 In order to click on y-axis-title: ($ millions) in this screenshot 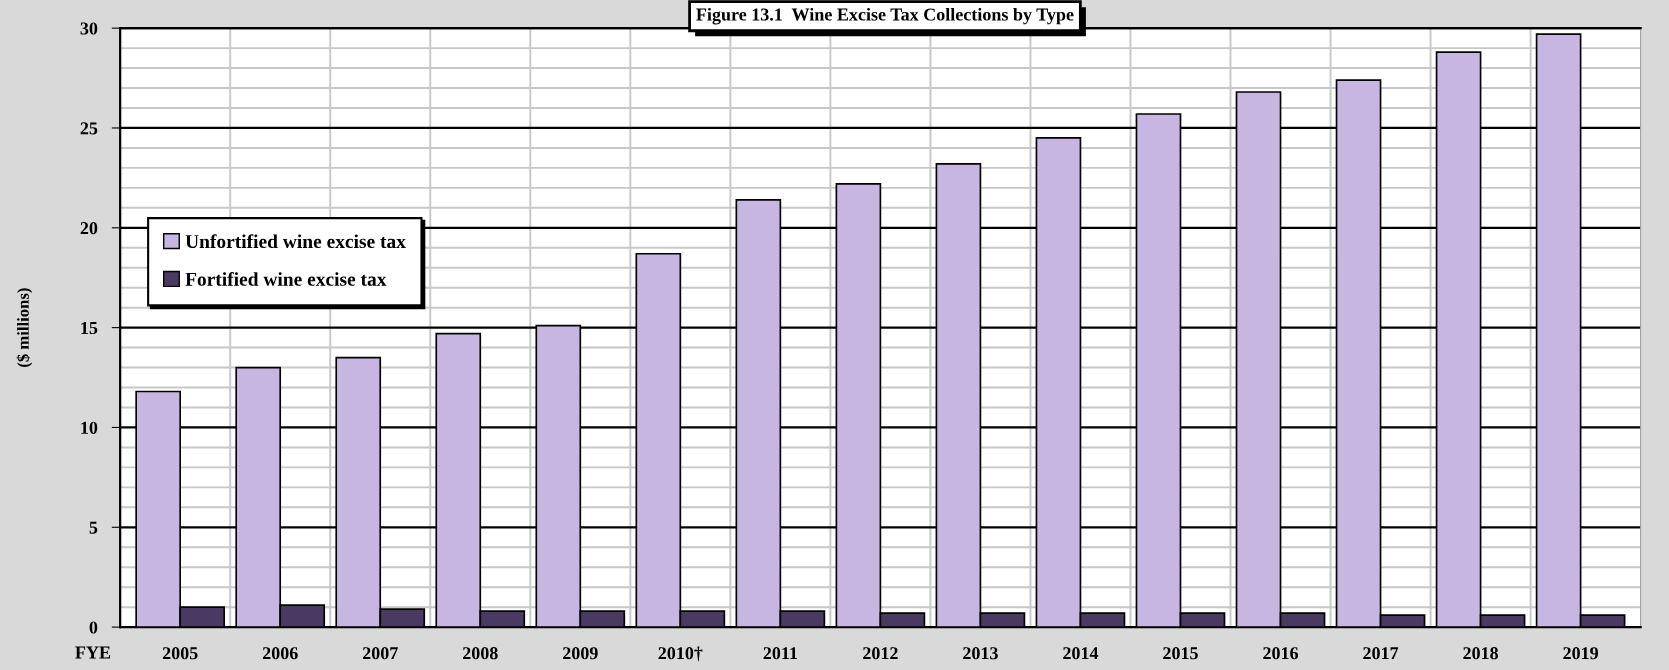, I will do `click(24, 327)`.